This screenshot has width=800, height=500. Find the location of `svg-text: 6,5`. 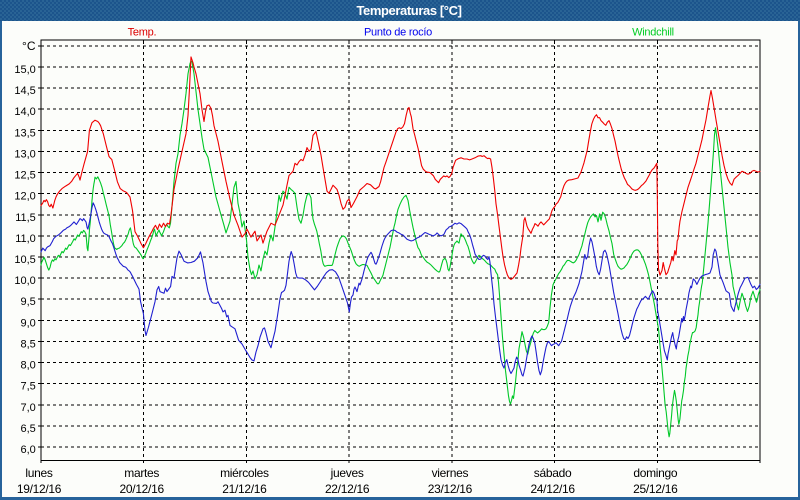

svg-text: 6,5 is located at coordinates (28, 429).